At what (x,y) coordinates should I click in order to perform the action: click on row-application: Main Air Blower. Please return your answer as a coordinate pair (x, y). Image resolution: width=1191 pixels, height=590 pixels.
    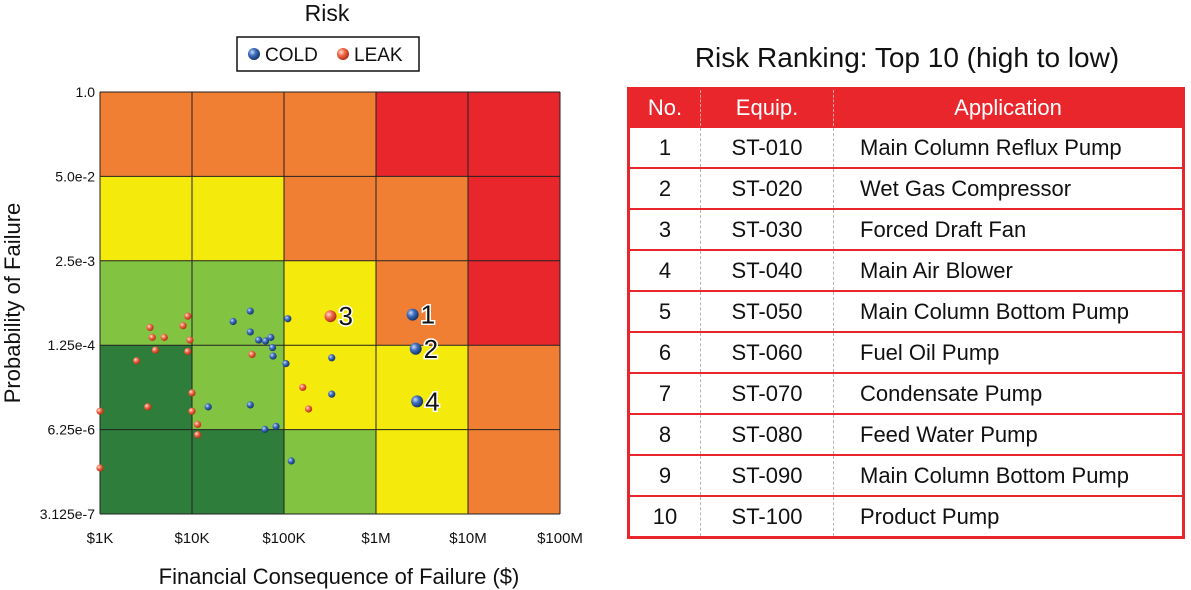
    Looking at the image, I should click on (1008, 270).